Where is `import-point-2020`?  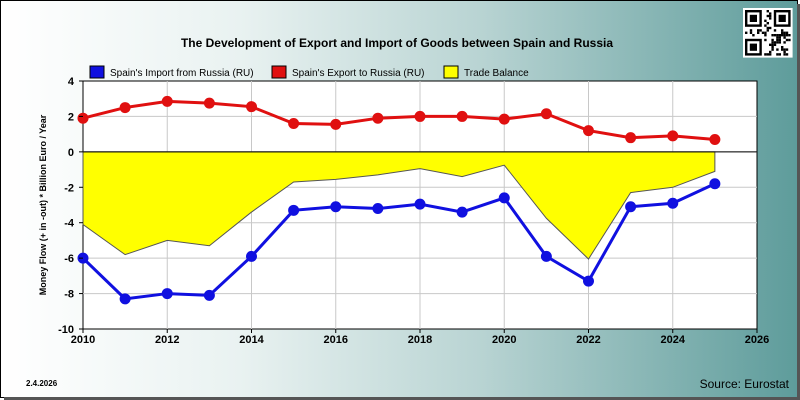 import-point-2020 is located at coordinates (504, 198).